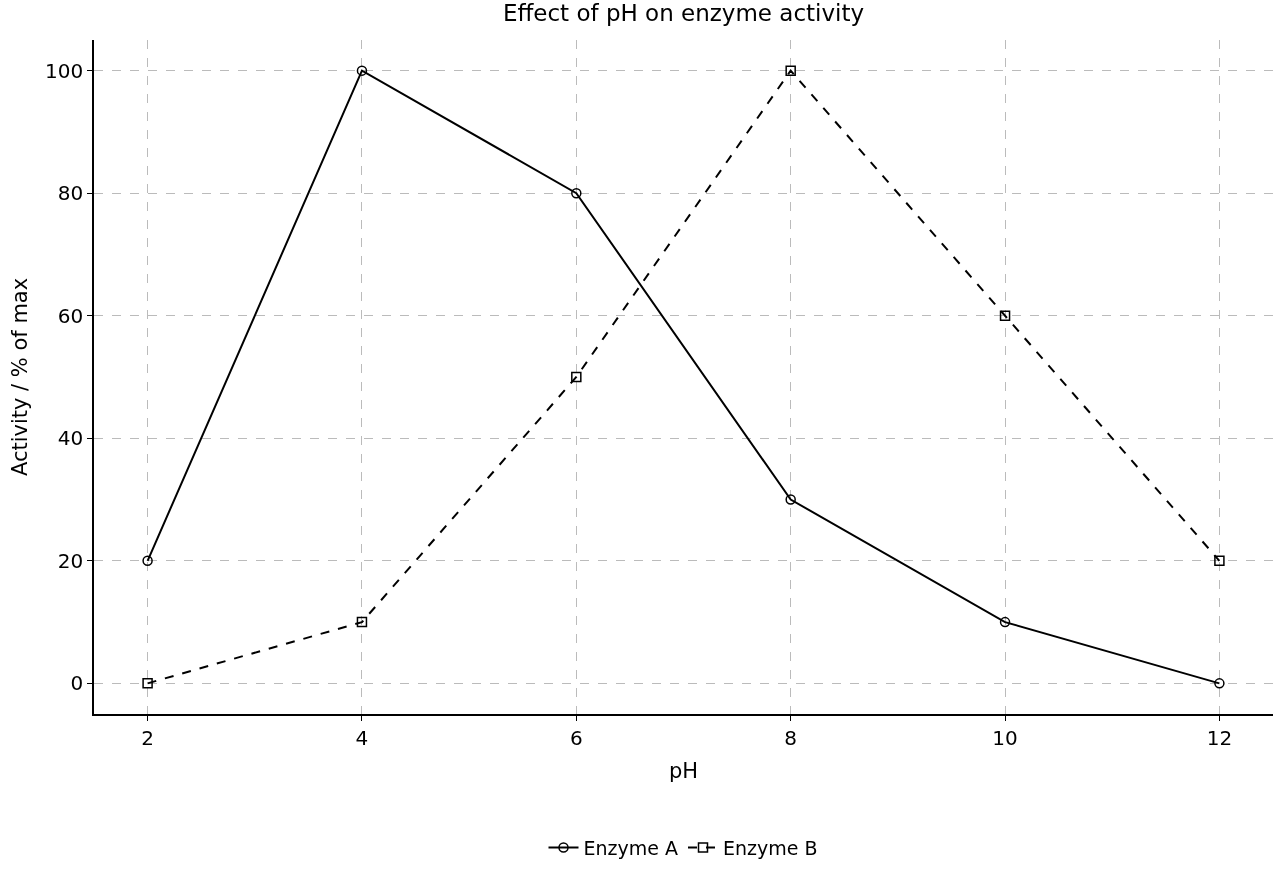 The image size is (1280, 880). Describe the element at coordinates (1219, 737) in the screenshot. I see `x-tick-label: 12` at that location.